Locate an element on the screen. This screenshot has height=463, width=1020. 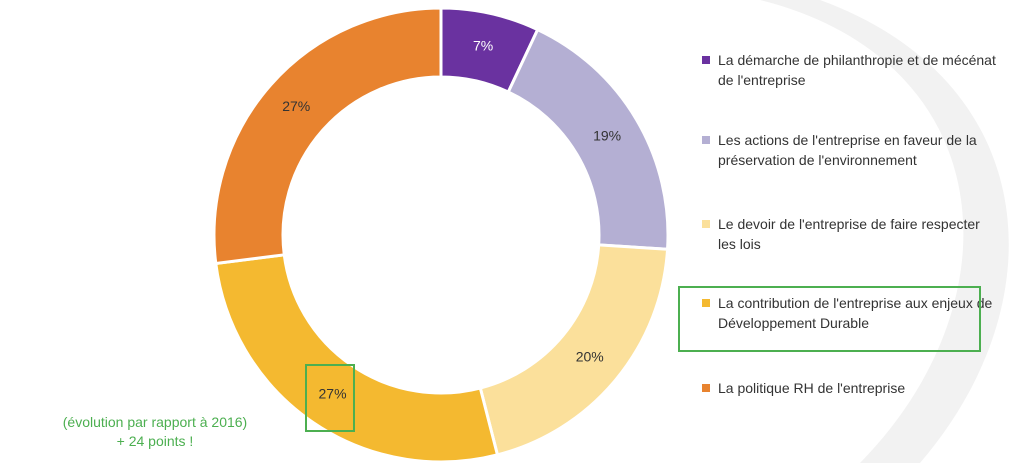
value-label: 7% is located at coordinates (483, 45).